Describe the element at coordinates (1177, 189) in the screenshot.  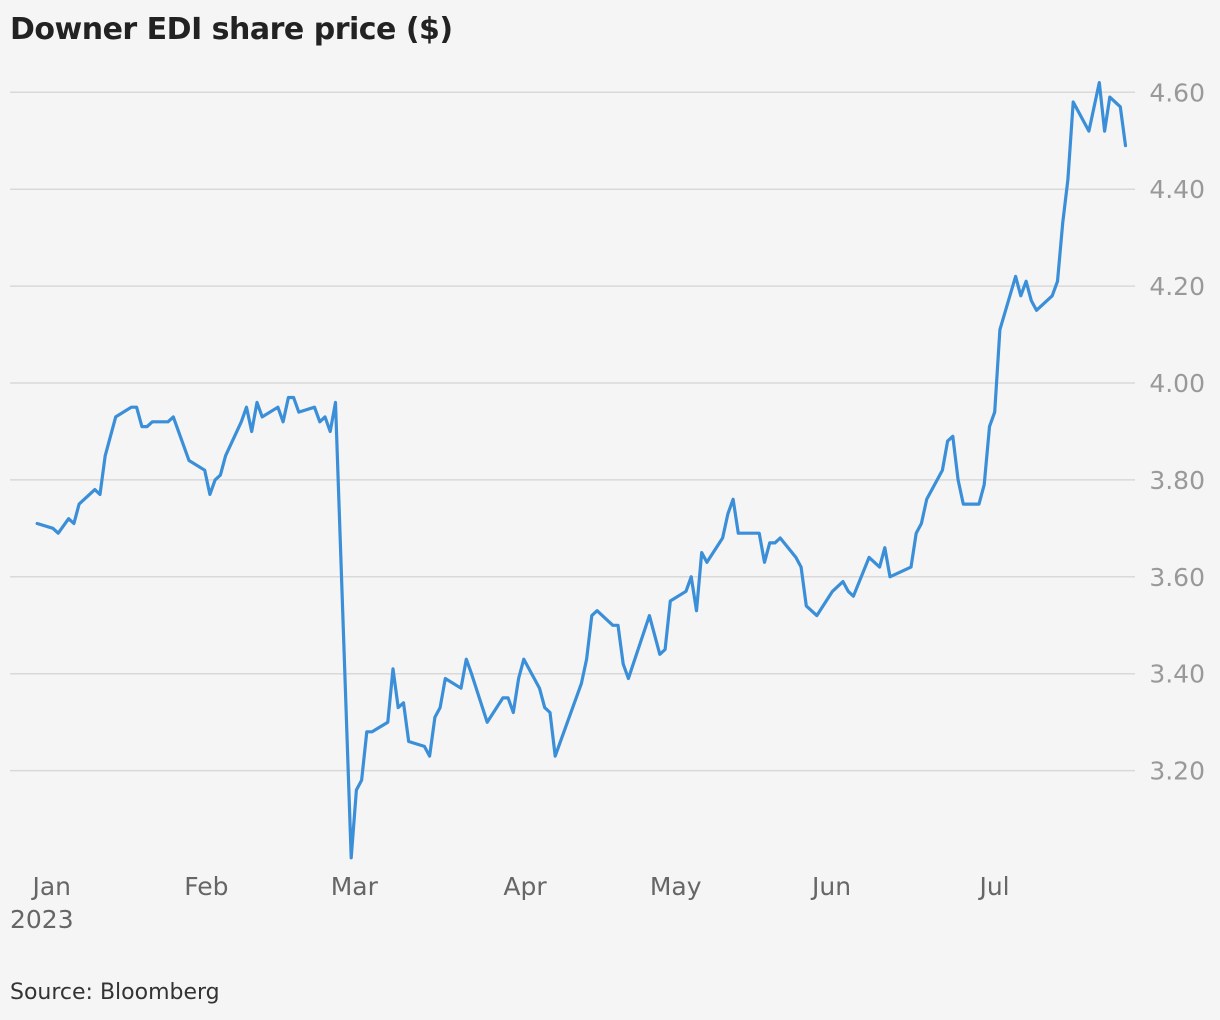
I see `y-tick-label: 4.40` at that location.